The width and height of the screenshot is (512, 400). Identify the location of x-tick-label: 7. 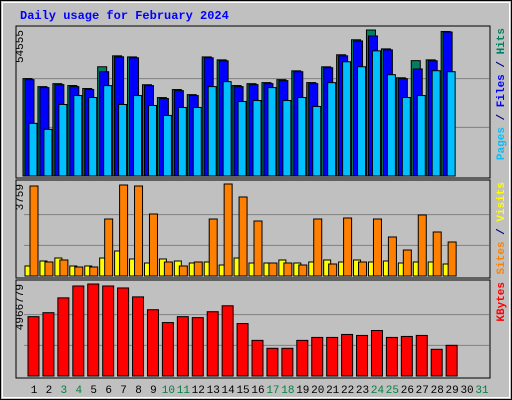
(123, 391).